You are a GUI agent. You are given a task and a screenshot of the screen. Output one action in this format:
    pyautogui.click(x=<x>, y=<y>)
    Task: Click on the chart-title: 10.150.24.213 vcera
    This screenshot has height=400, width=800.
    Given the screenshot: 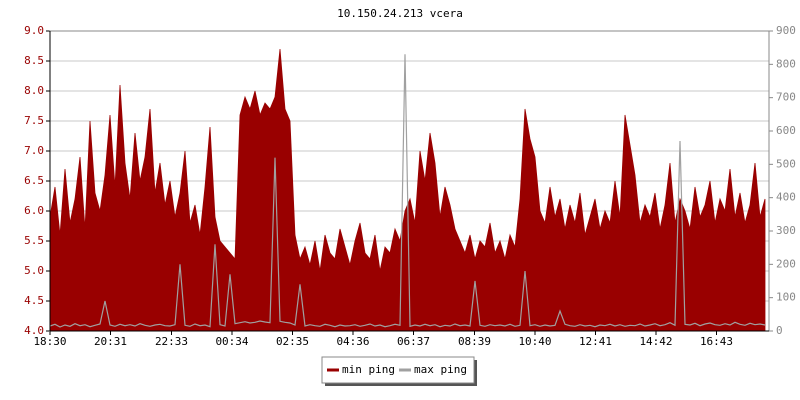 What is the action you would take?
    pyautogui.click(x=400, y=13)
    